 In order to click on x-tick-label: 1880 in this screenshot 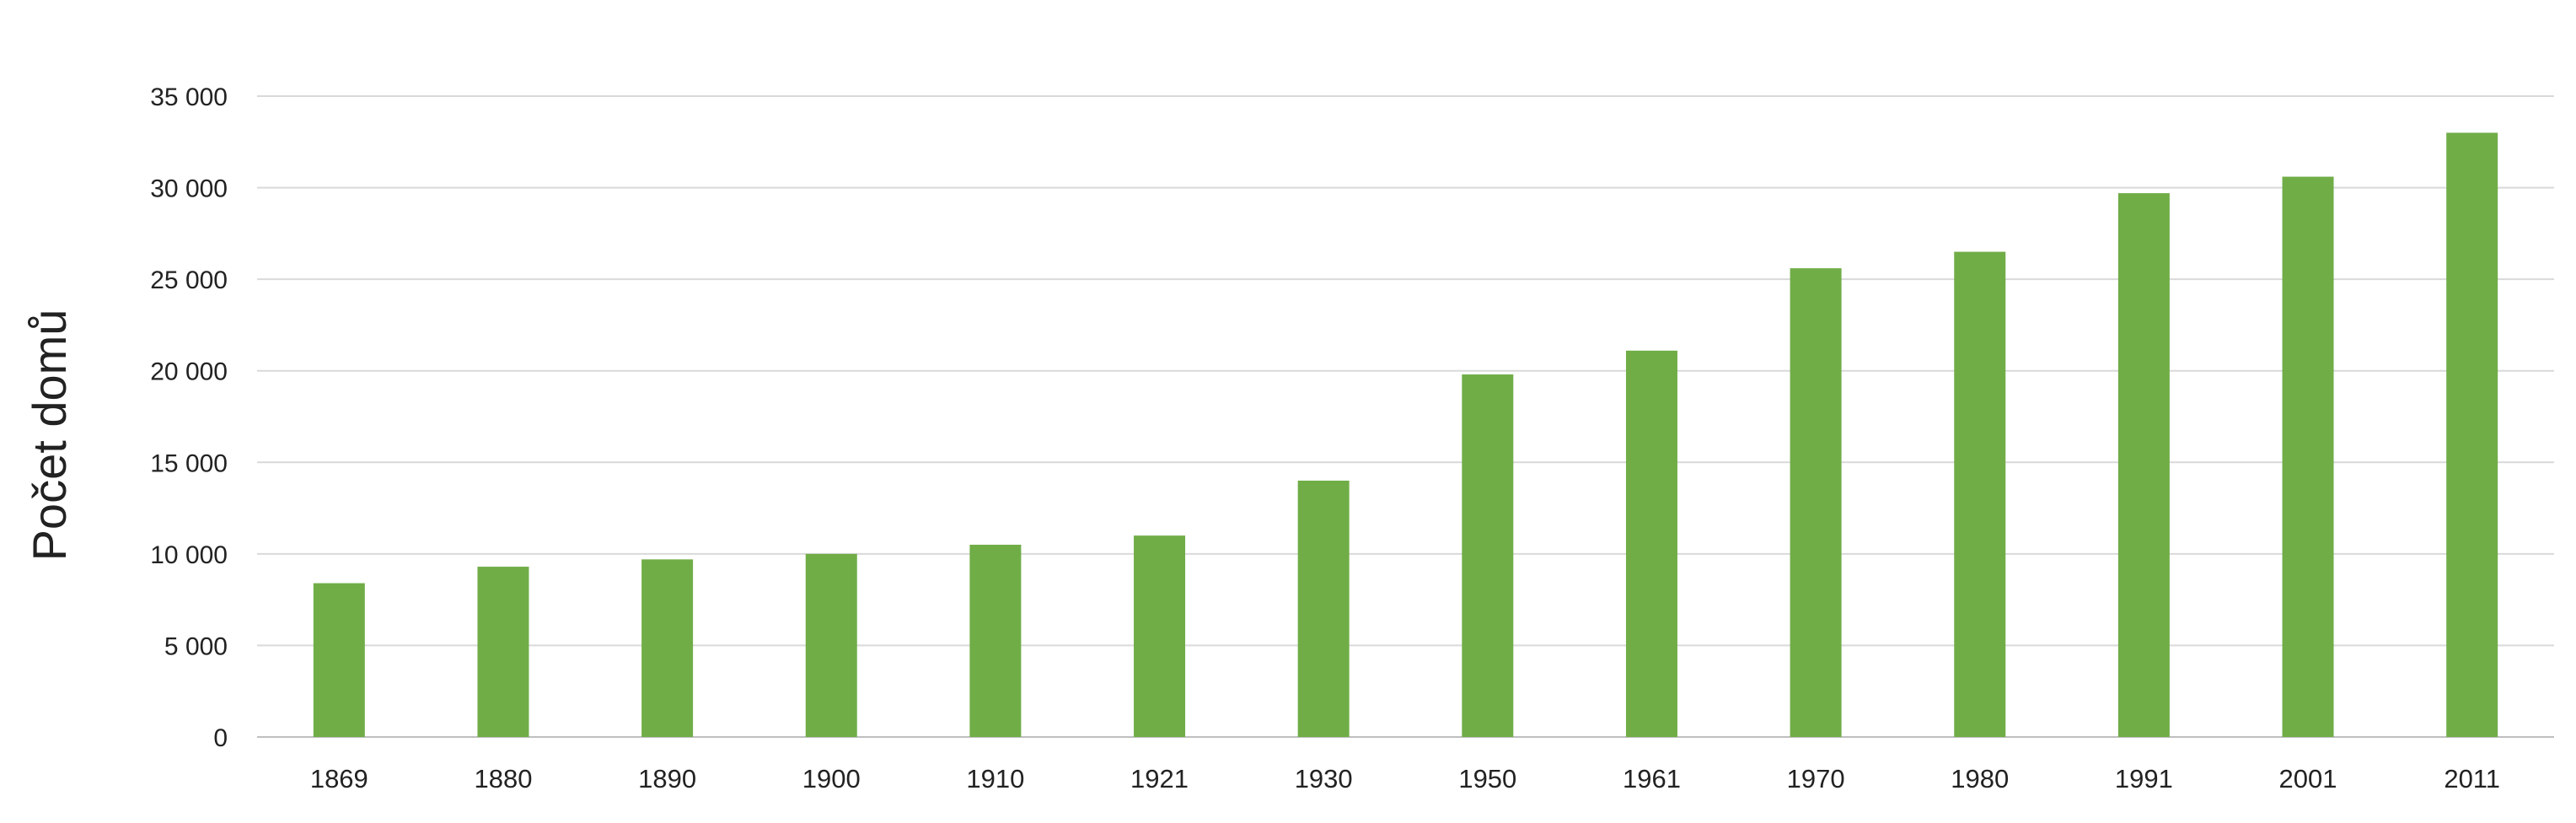, I will do `click(503, 778)`.